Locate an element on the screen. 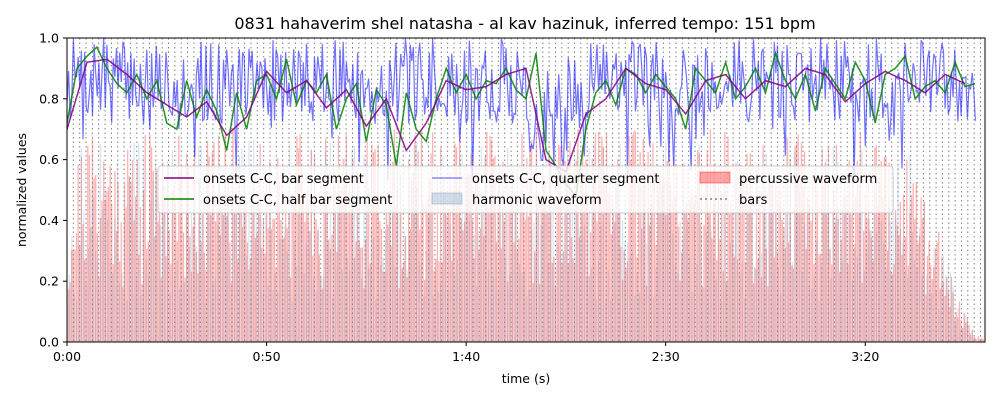  legend-swatch-percussive is located at coordinates (715, 177).